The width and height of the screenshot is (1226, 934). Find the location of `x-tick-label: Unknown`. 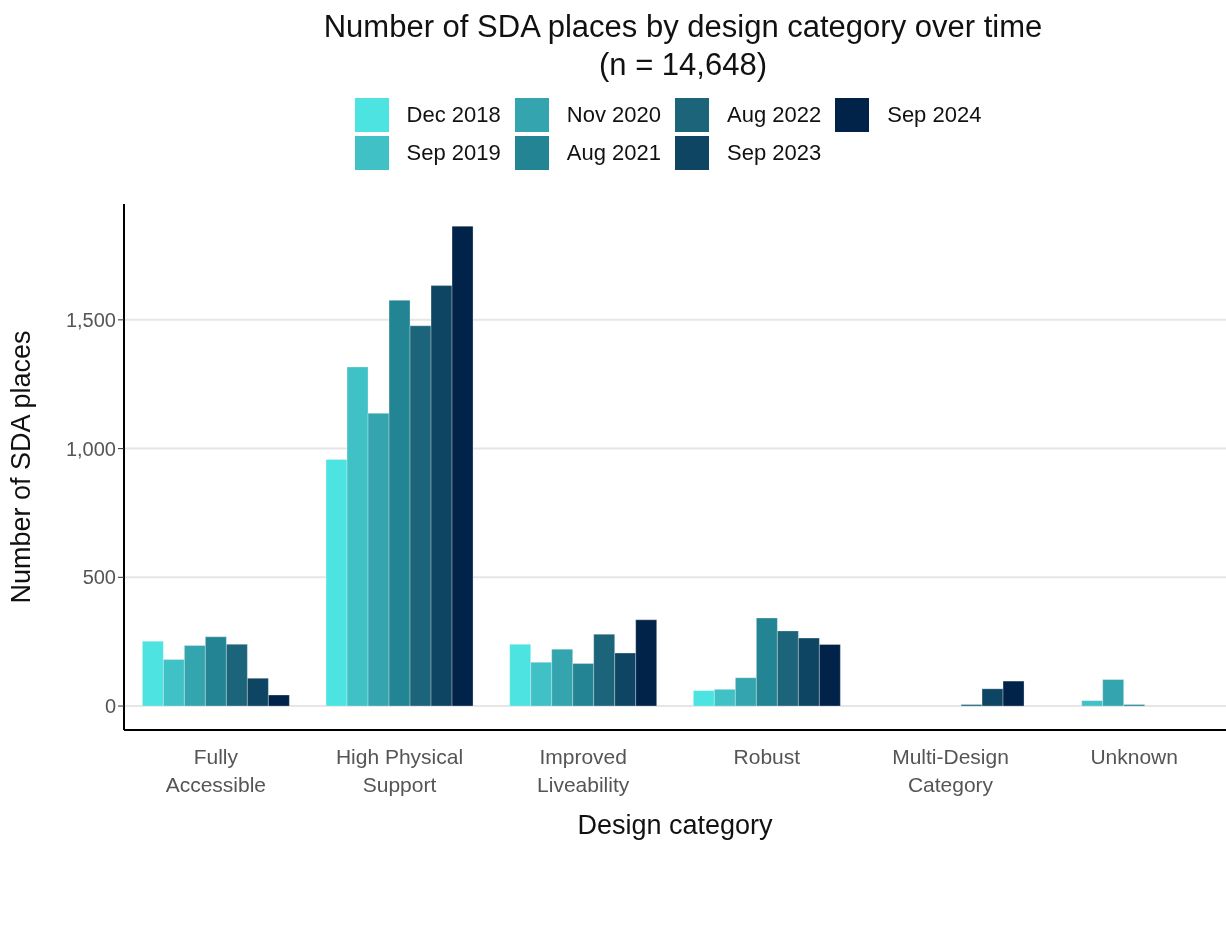

x-tick-label: Unknown is located at coordinates (1134, 756).